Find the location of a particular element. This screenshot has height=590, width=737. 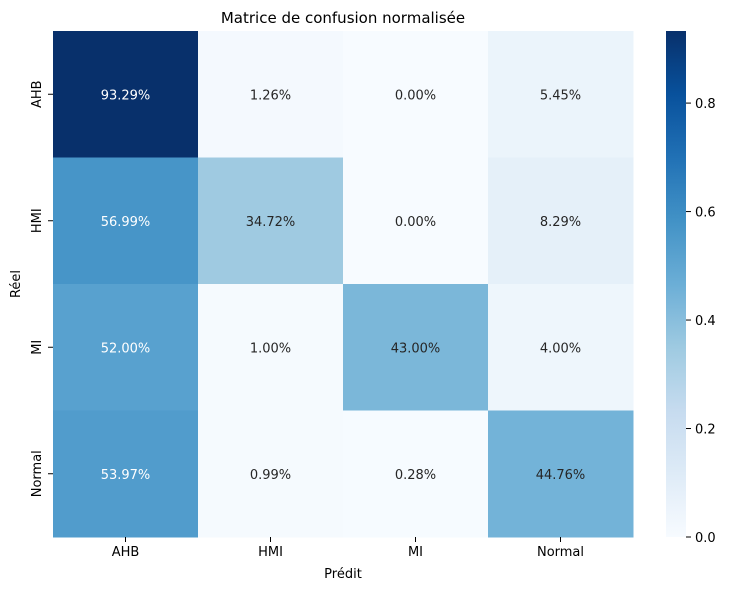

heatmap-cell-label: 4.00% is located at coordinates (560, 348).